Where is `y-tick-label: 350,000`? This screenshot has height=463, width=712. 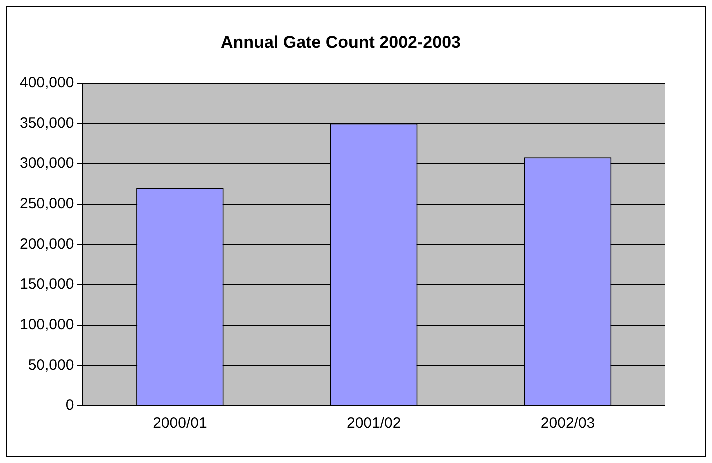
y-tick-label: 350,000 is located at coordinates (47, 123).